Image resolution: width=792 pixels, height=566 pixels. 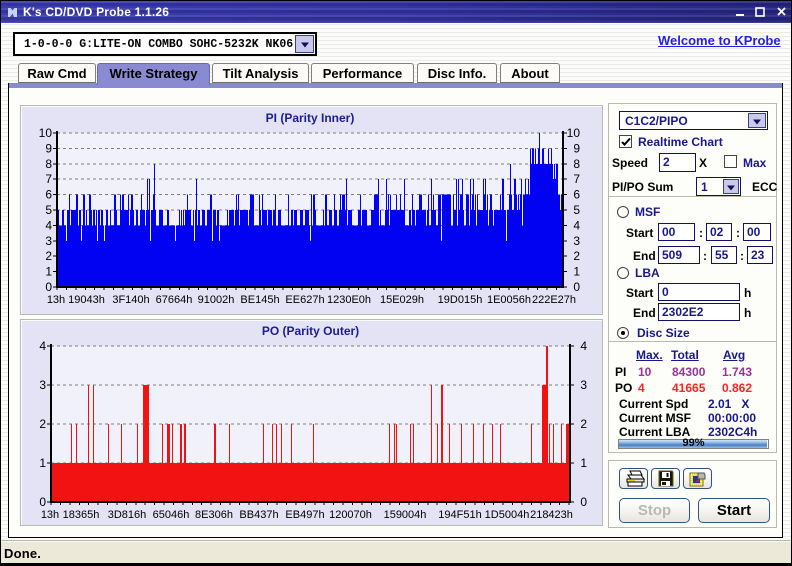 I want to click on svg-text: 194F51h, so click(x=459, y=515).